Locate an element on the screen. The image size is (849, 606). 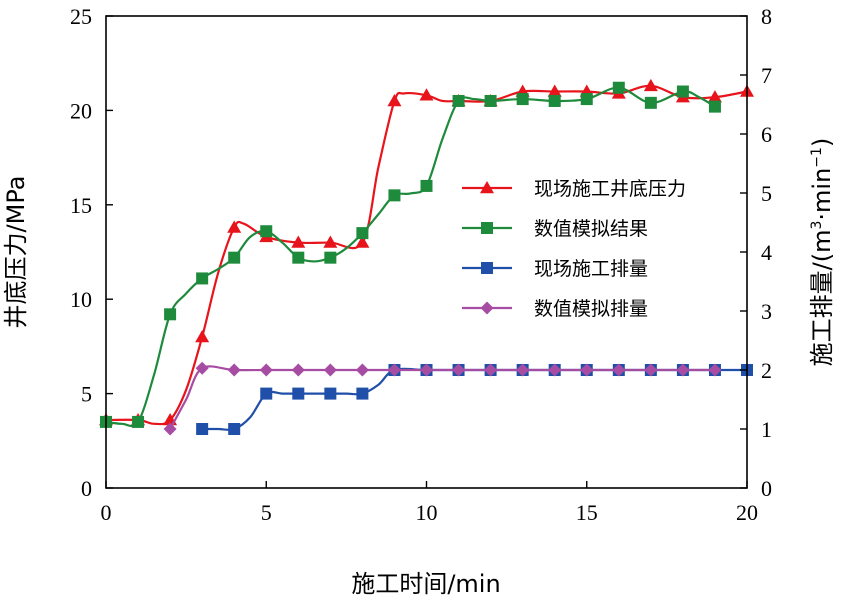
y-left-tick-label: 10 is located at coordinates (81, 299).